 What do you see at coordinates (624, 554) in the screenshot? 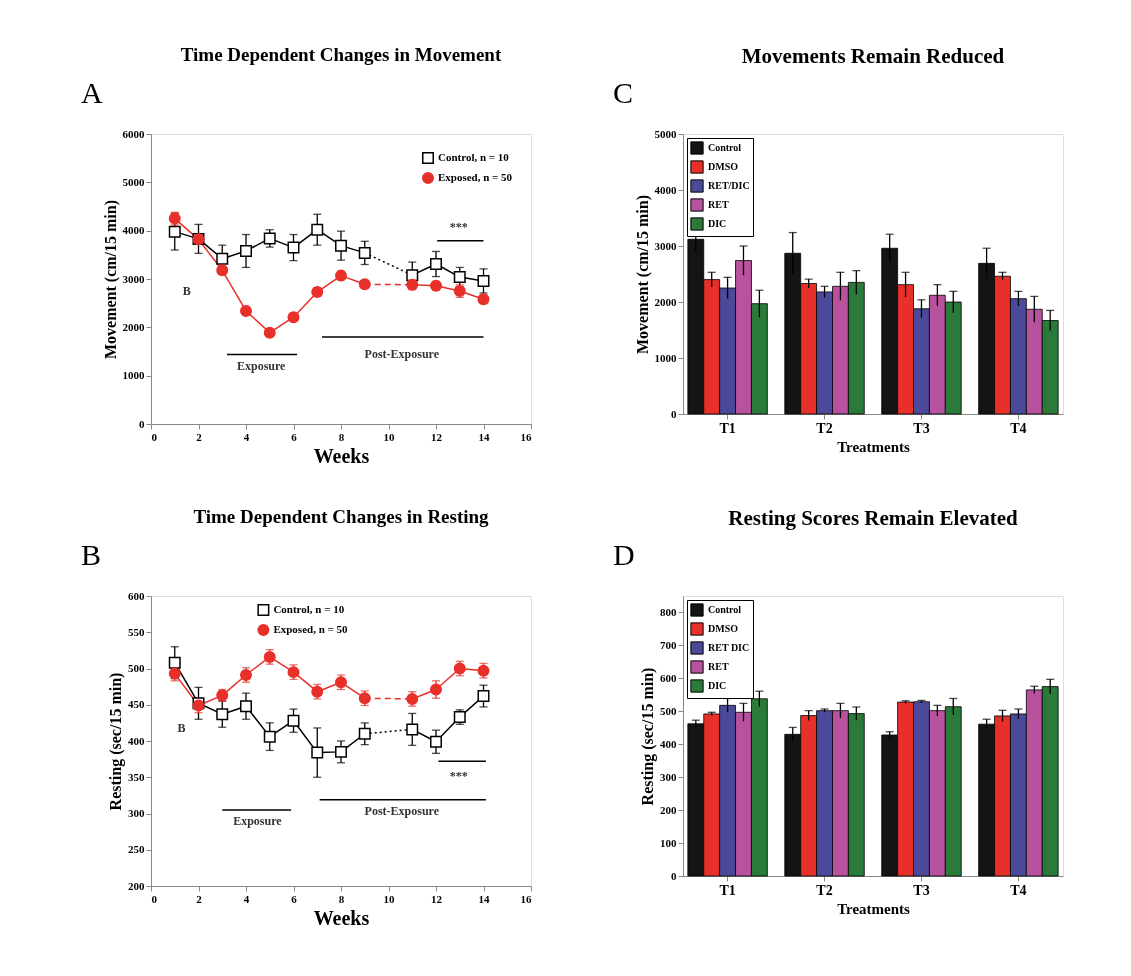
I see `text: D` at bounding box center [624, 554].